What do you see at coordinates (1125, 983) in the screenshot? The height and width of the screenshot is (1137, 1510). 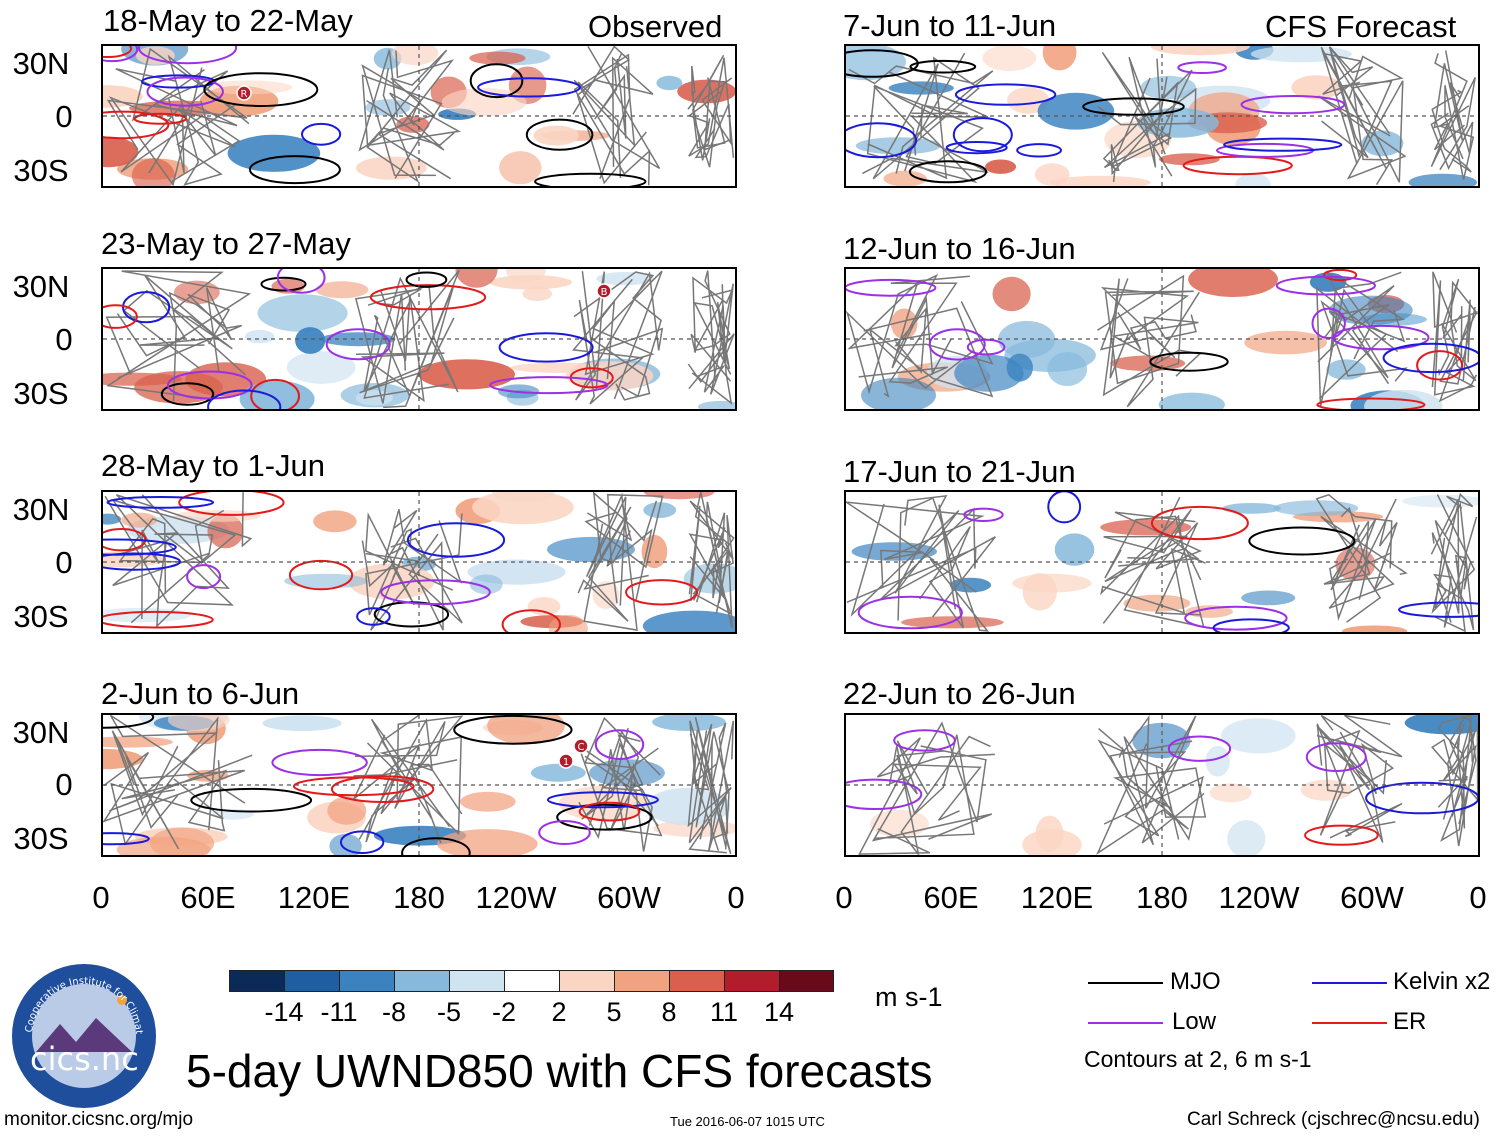 I see `legend-line-mjo` at bounding box center [1125, 983].